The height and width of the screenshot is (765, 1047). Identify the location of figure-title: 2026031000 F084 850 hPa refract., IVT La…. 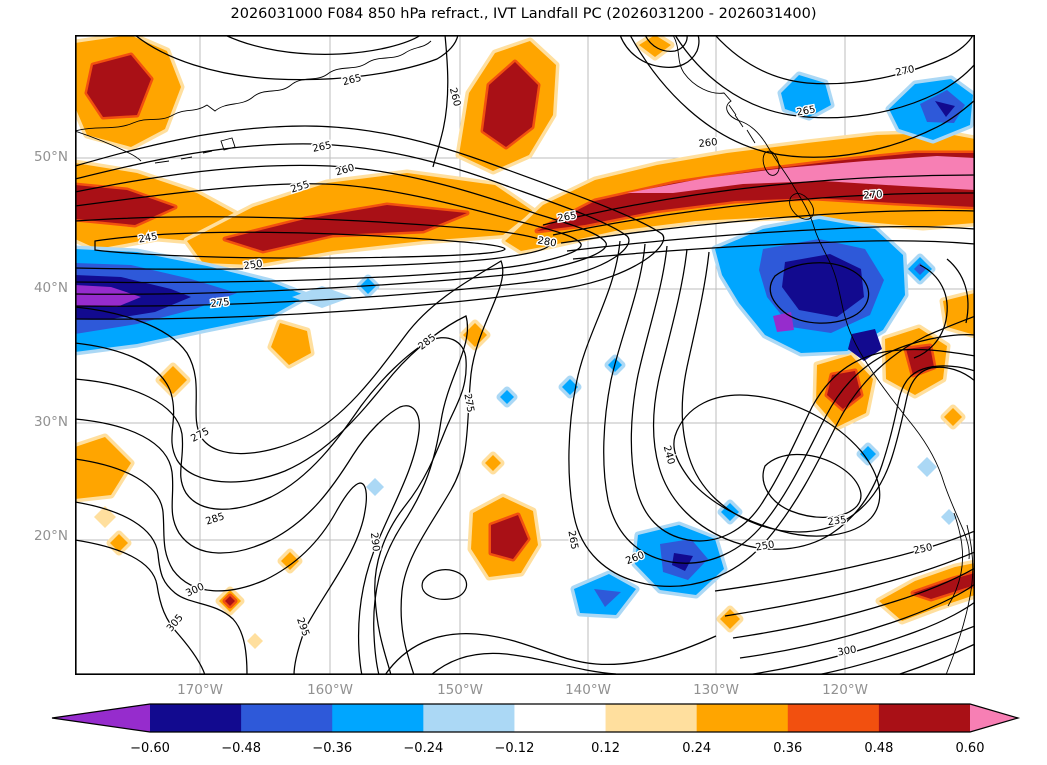
(523, 14).